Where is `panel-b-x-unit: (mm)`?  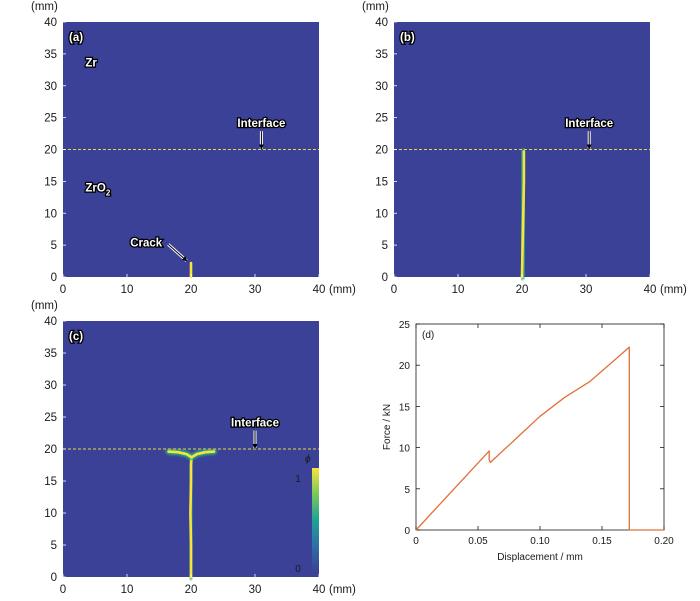
panel-b-x-unit: (mm) is located at coordinates (673, 290).